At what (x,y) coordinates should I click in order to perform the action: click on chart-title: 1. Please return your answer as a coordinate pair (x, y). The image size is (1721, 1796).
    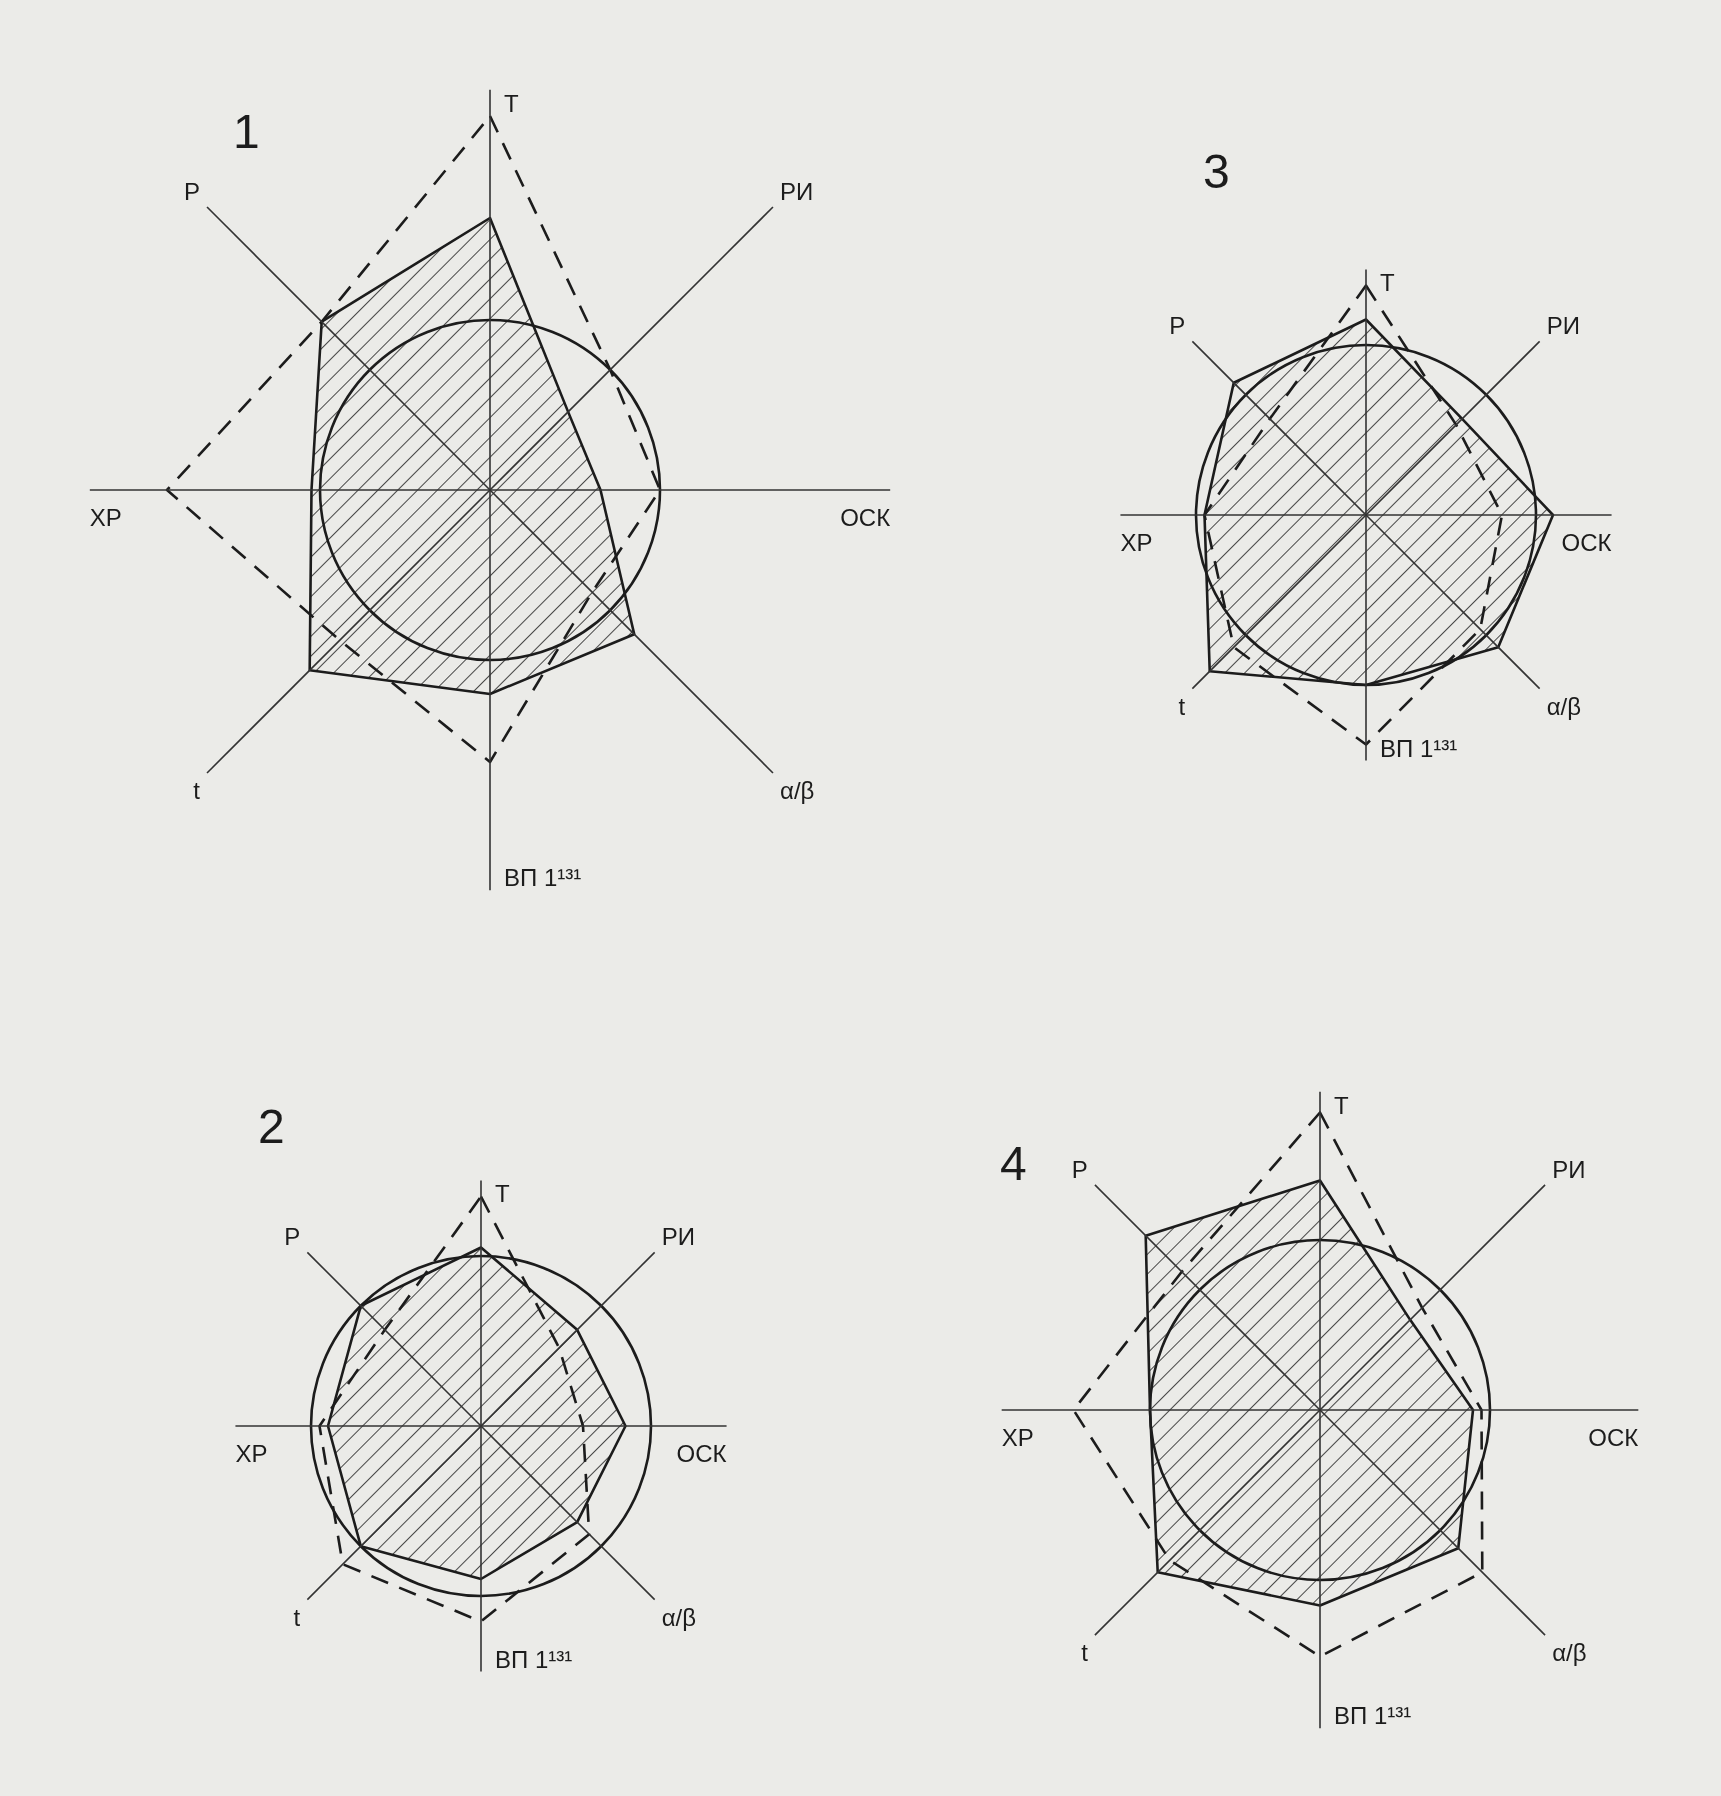
    Looking at the image, I should click on (246, 131).